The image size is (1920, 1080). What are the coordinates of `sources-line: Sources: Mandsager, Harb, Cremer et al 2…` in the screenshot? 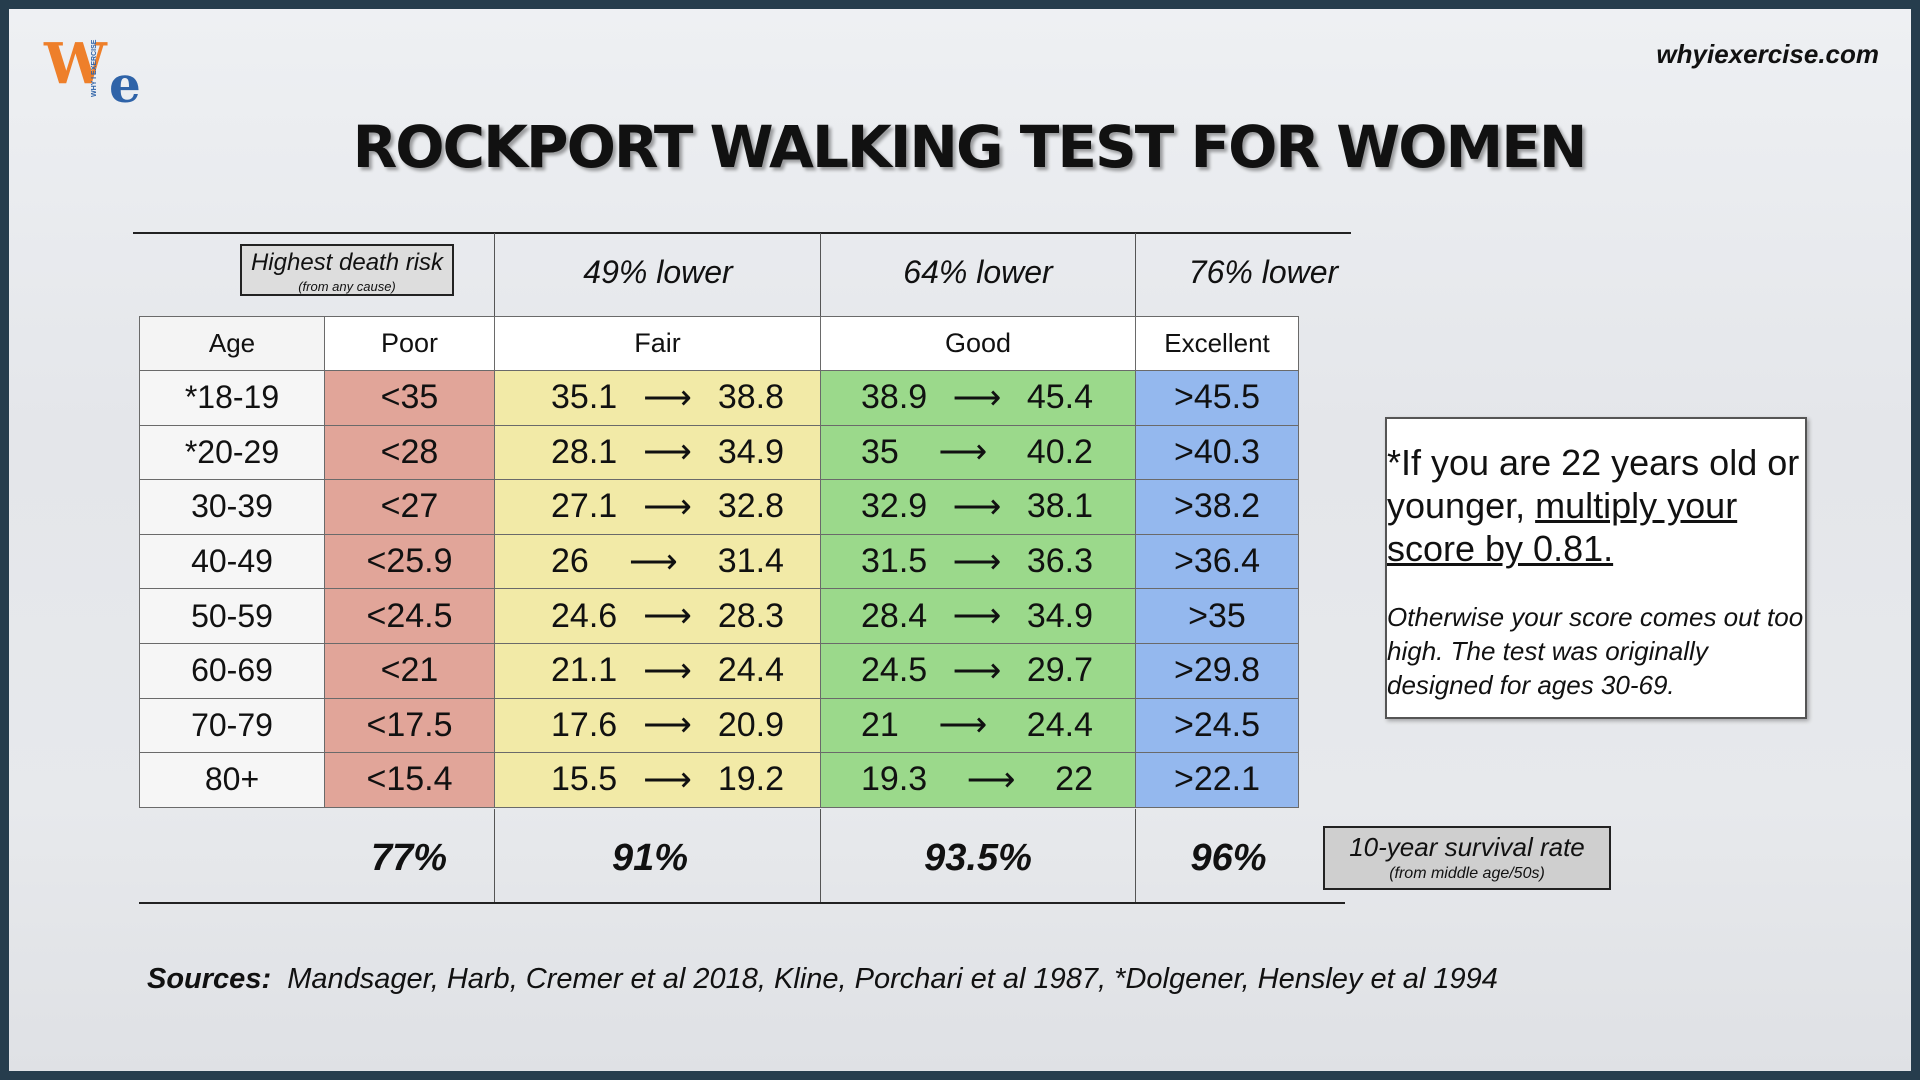 It's located at (822, 979).